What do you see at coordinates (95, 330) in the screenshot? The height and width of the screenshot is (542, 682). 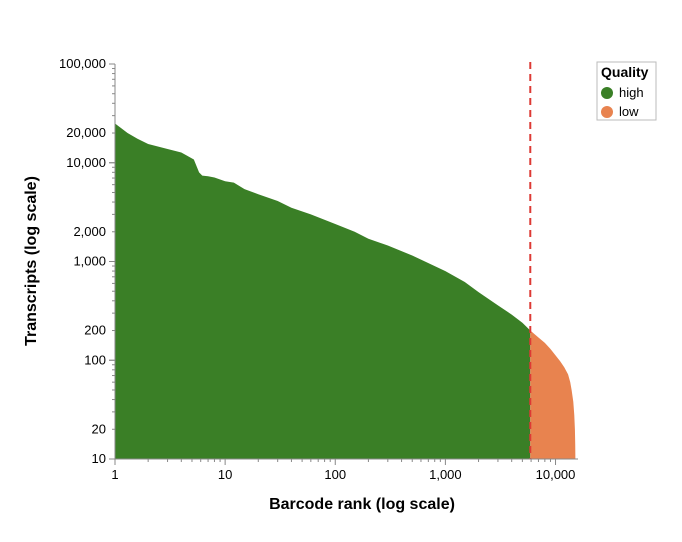 I see `y-tick-label: 200` at bounding box center [95, 330].